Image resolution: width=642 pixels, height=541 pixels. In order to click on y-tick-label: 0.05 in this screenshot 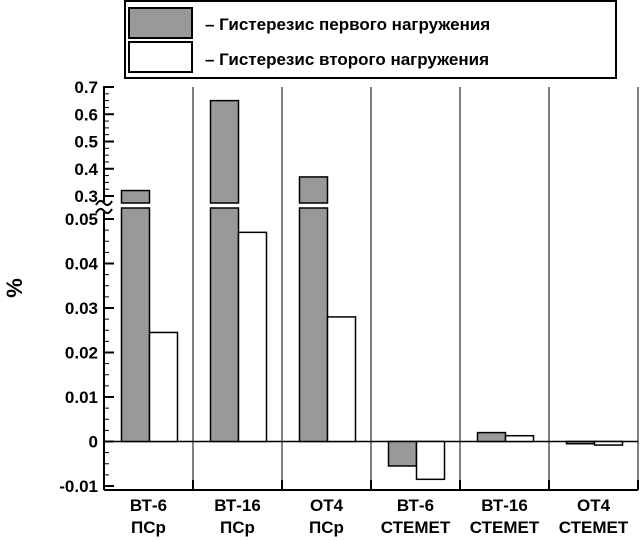, I will do `click(81, 219)`.